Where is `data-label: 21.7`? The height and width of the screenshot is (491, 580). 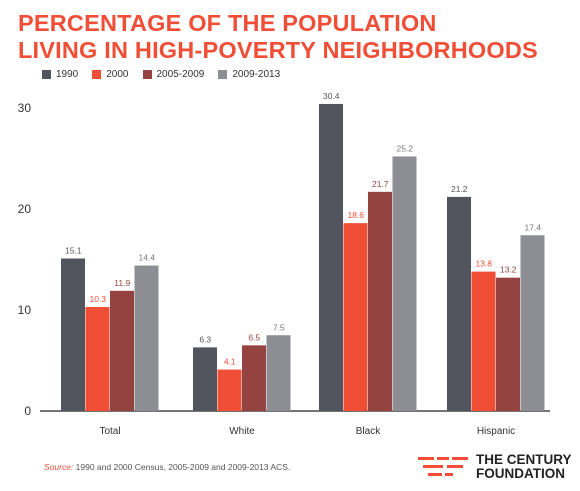
data-label: 21.7 is located at coordinates (380, 184).